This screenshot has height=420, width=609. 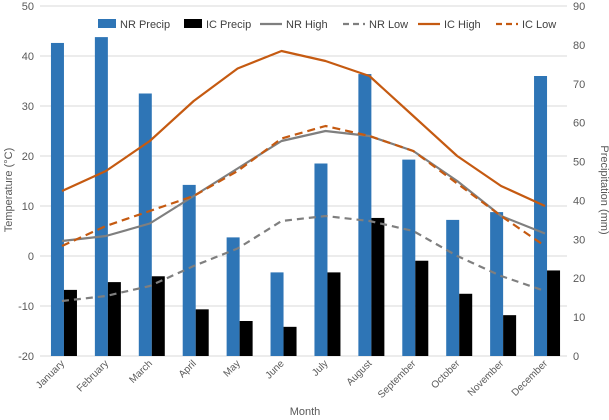 I want to click on right-axis-ticks: 0 10 20 30 40 50 60 70 80 90, so click(x=579, y=182).